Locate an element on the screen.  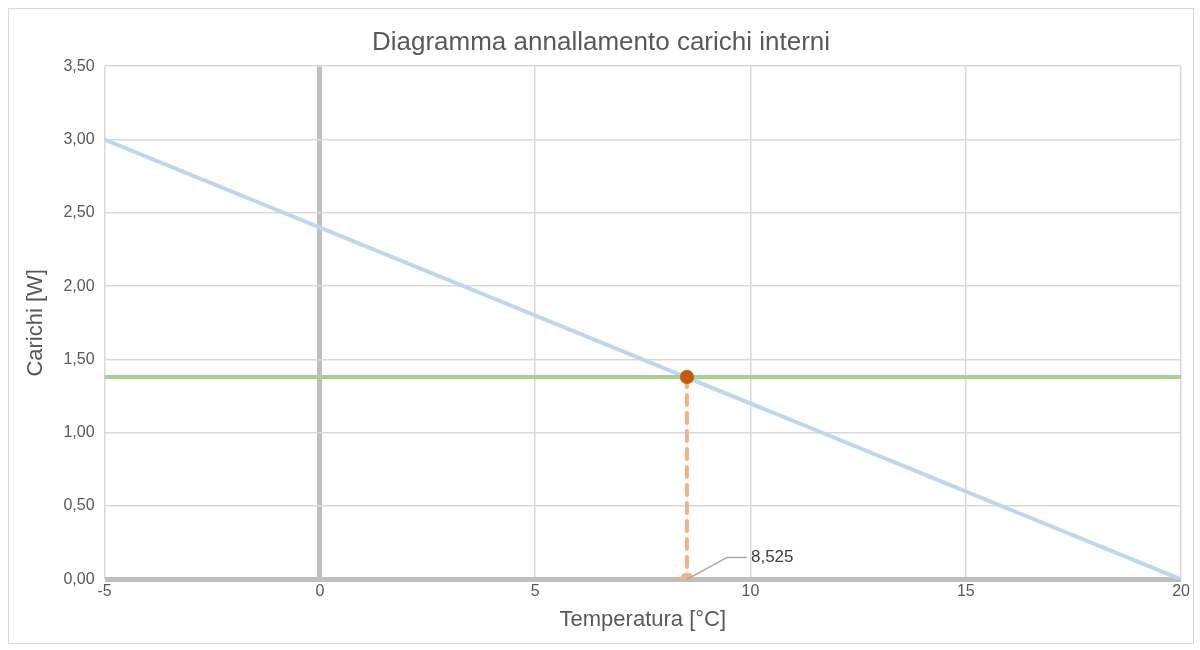
annotation: 8,525 is located at coordinates (772, 557).